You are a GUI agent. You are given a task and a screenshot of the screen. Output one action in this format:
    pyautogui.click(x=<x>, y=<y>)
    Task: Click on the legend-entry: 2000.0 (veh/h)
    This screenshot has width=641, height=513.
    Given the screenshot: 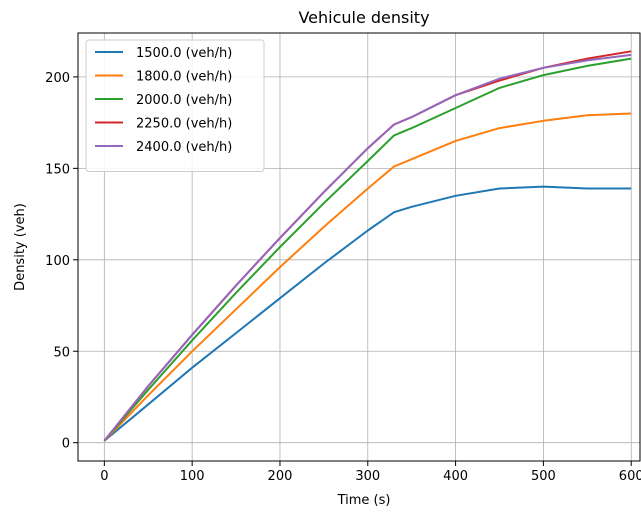 What is the action you would take?
    pyautogui.click(x=184, y=100)
    